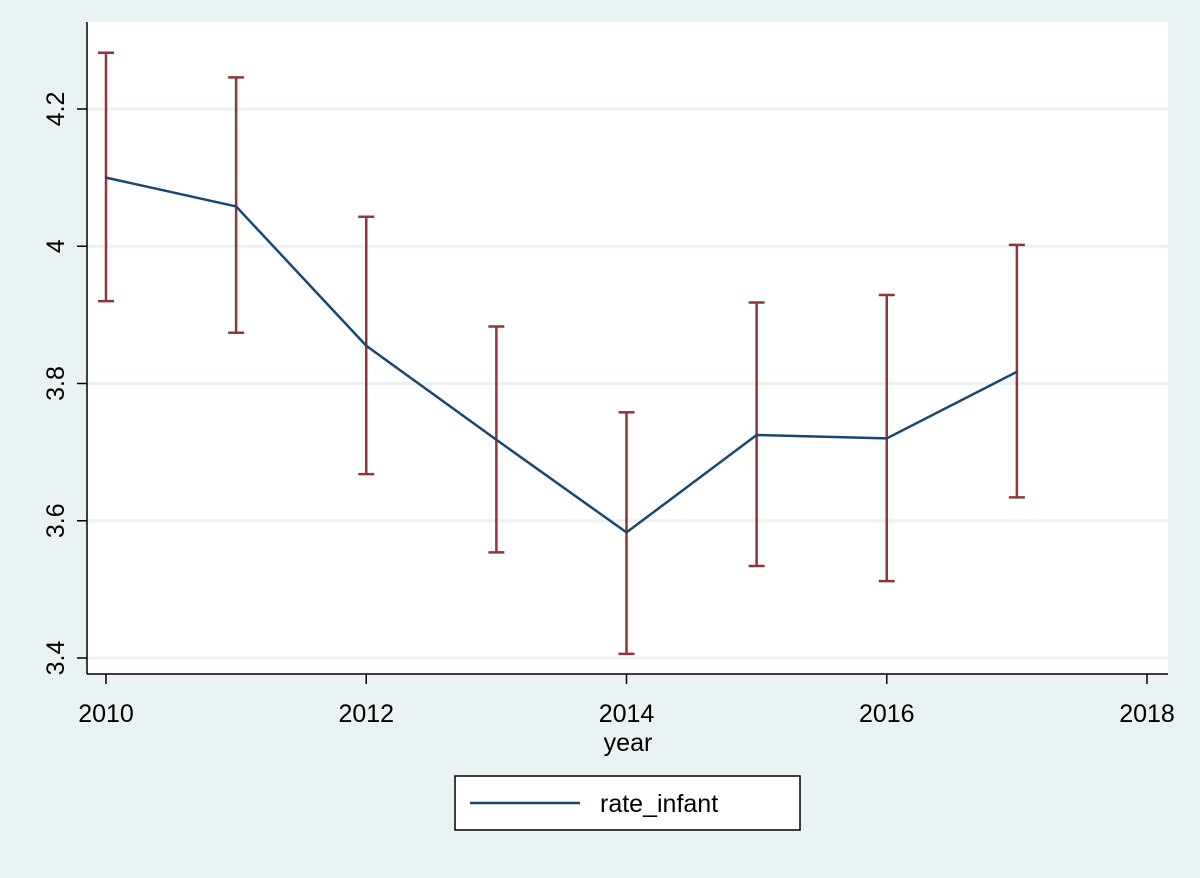 This screenshot has height=878, width=1200. I want to click on y-tick-label: 4, so click(56, 246).